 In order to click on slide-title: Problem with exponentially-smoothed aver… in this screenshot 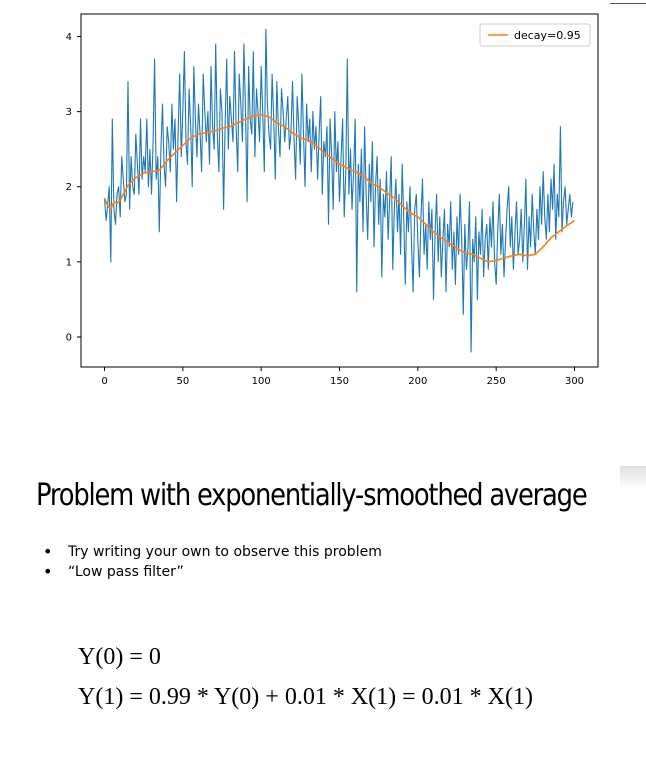, I will do `click(312, 495)`.